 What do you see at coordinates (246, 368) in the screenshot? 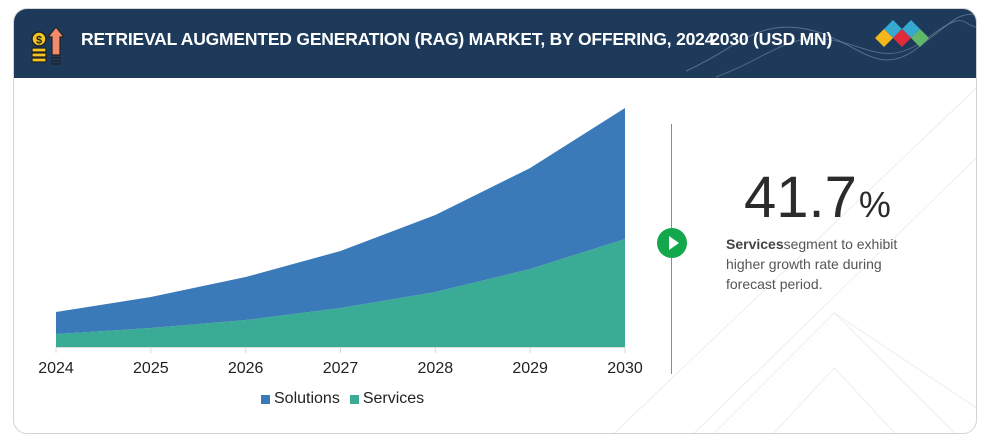
I see `x-tick-label: 2026` at bounding box center [246, 368].